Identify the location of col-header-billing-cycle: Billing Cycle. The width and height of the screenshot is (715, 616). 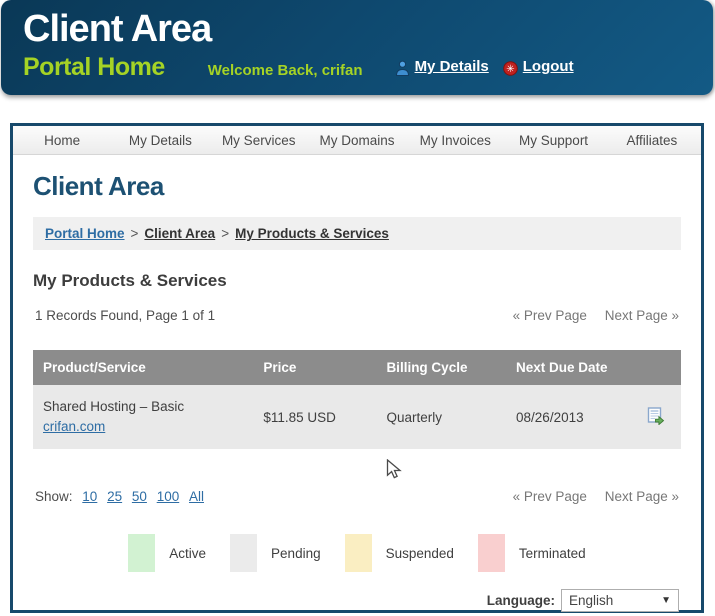
(441, 367).